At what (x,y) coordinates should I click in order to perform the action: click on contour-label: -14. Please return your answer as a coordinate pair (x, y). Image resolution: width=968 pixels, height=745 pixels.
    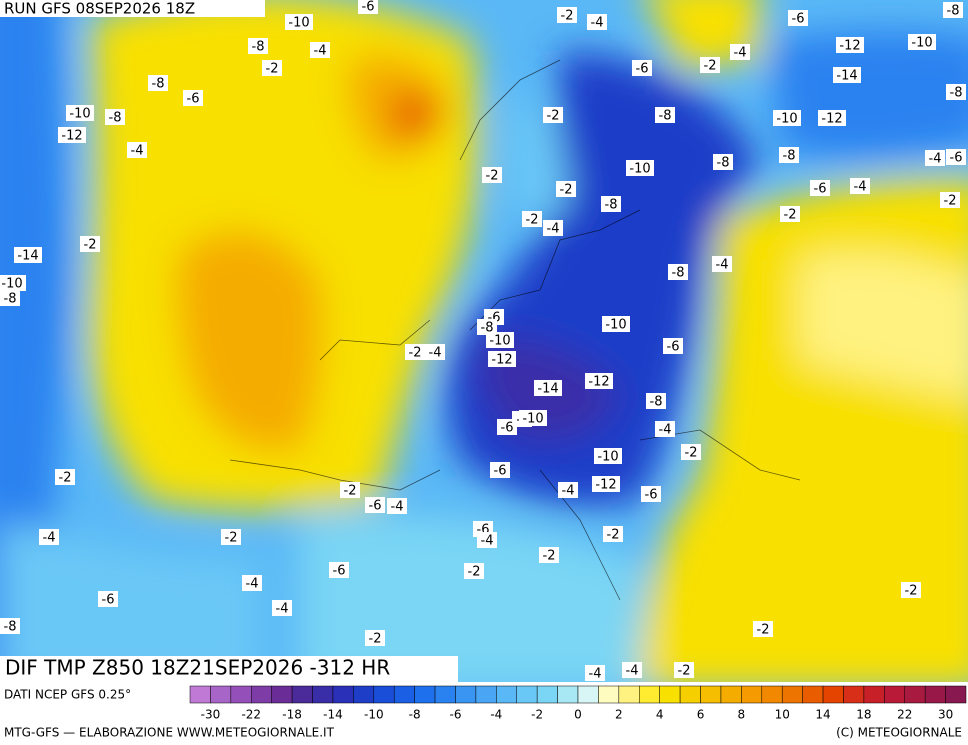
    Looking at the image, I should click on (547, 389).